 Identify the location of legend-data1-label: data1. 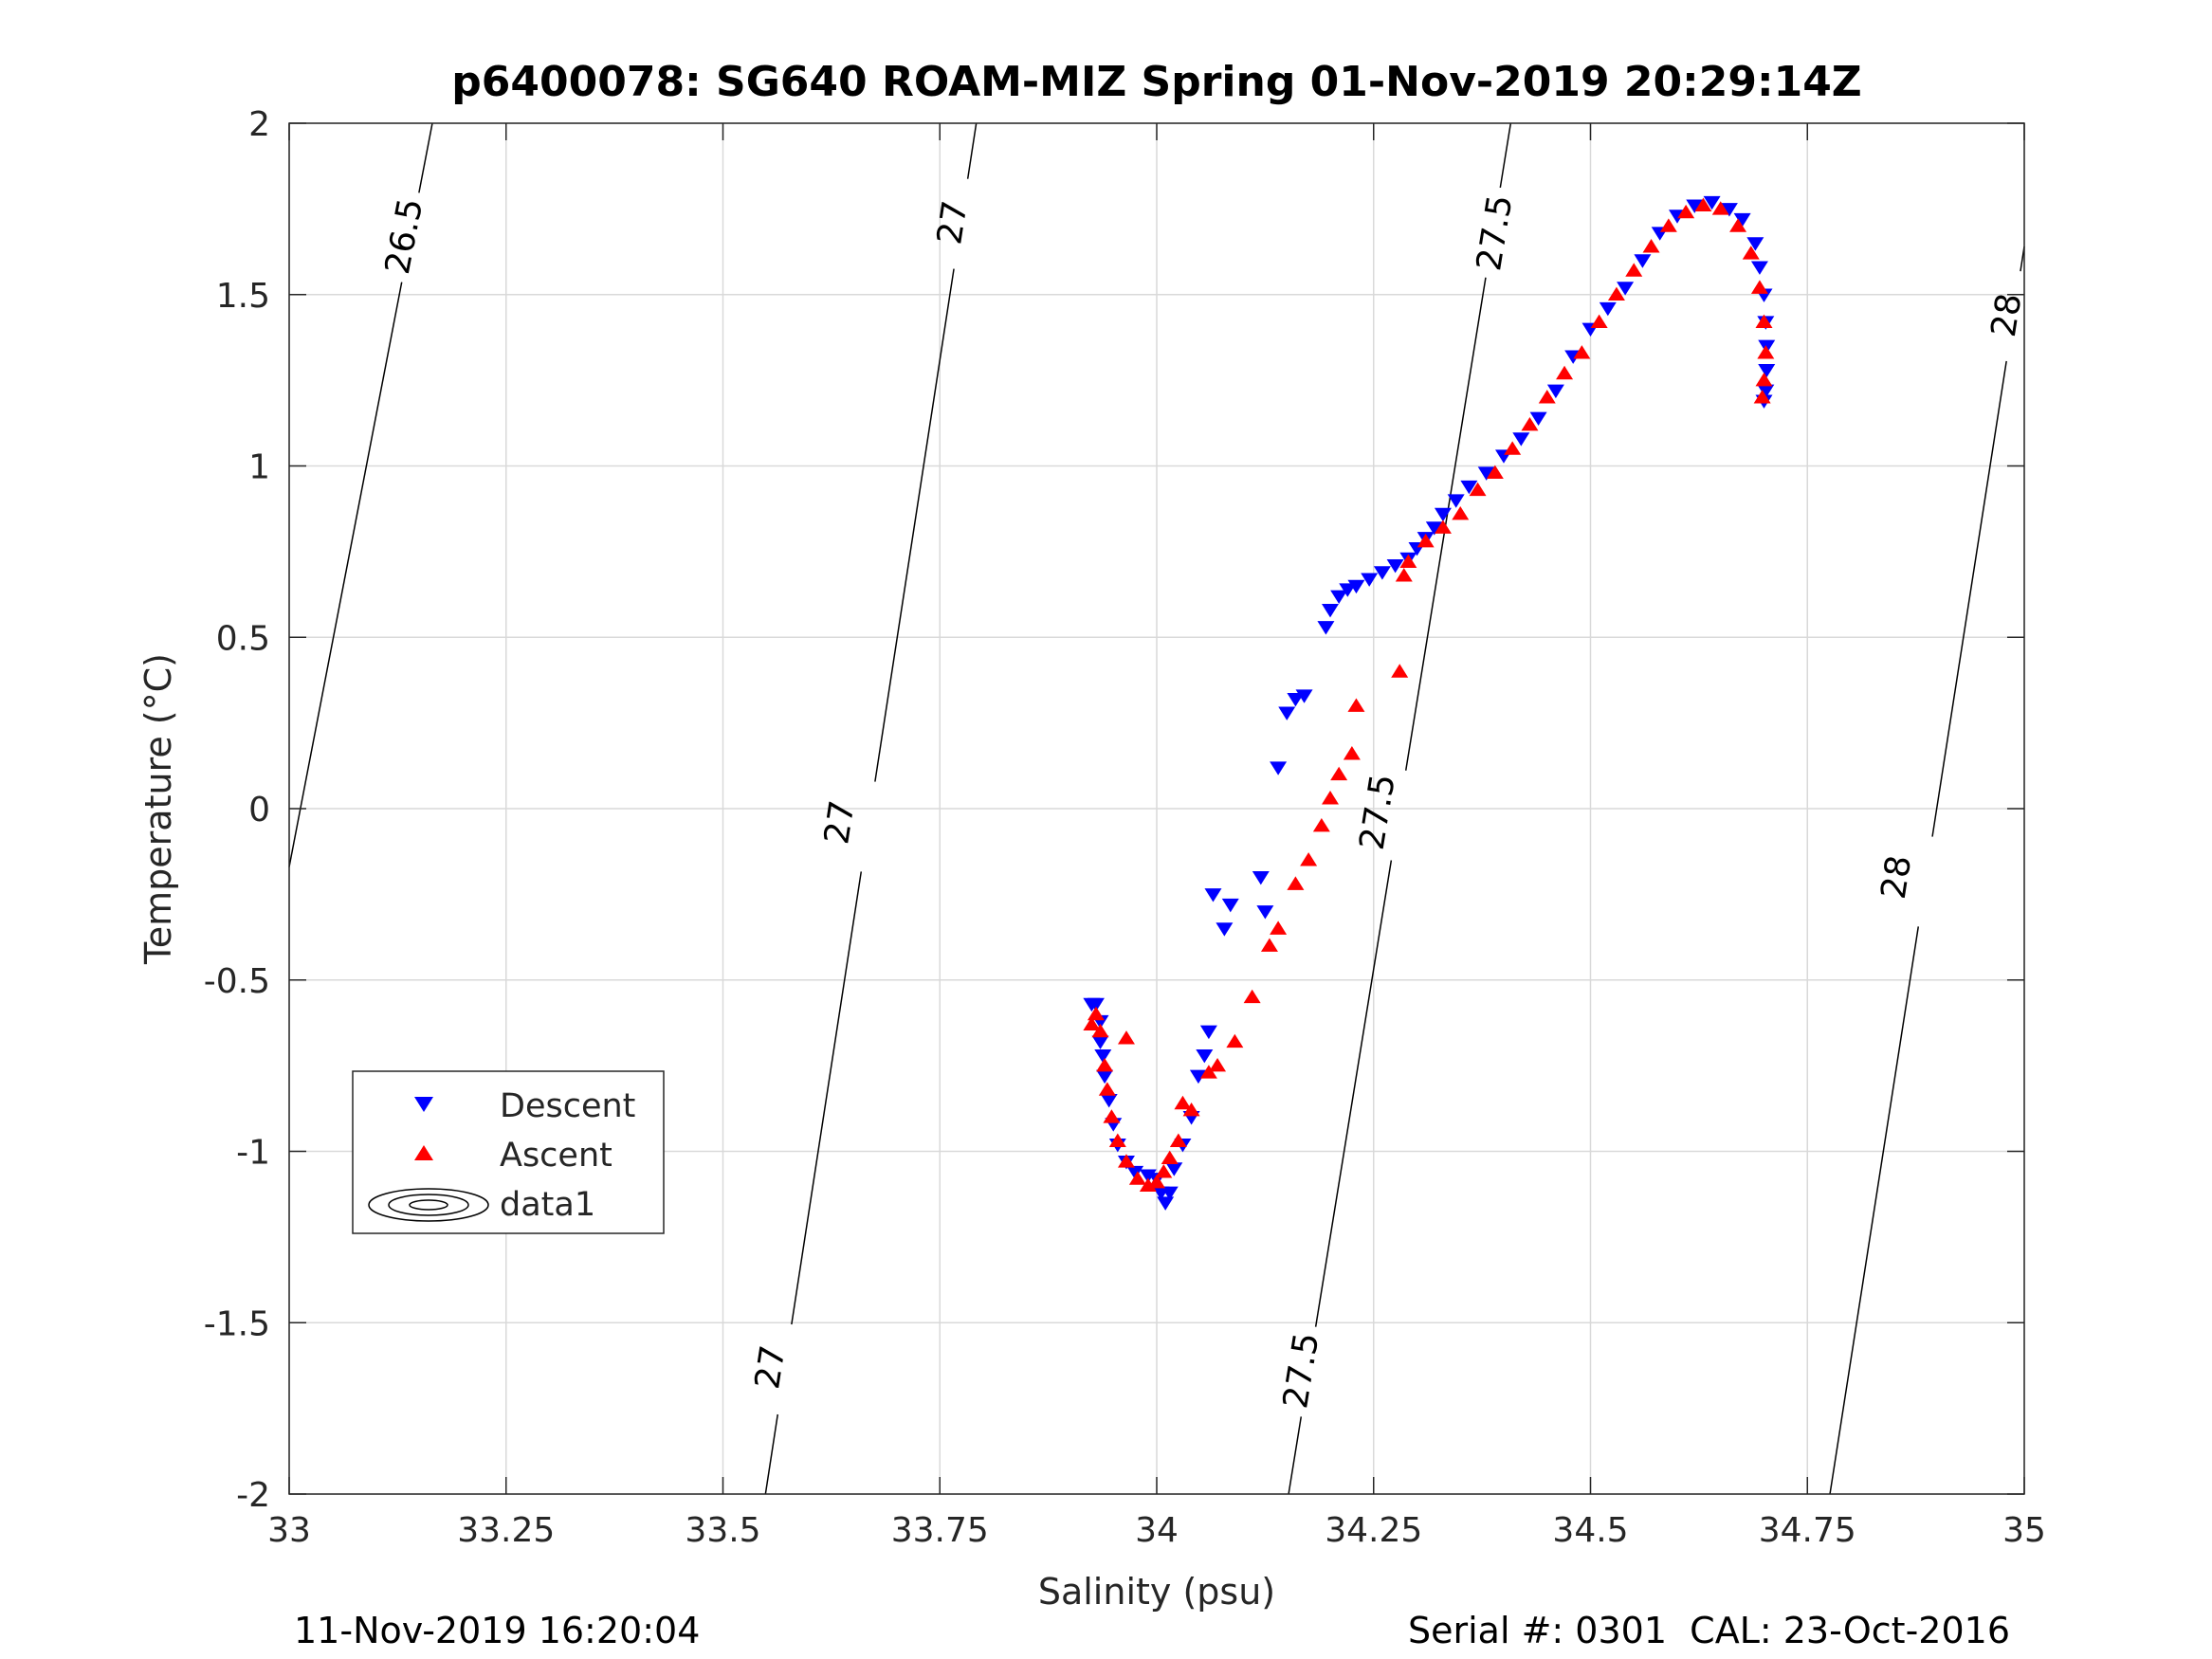
(547, 1205).